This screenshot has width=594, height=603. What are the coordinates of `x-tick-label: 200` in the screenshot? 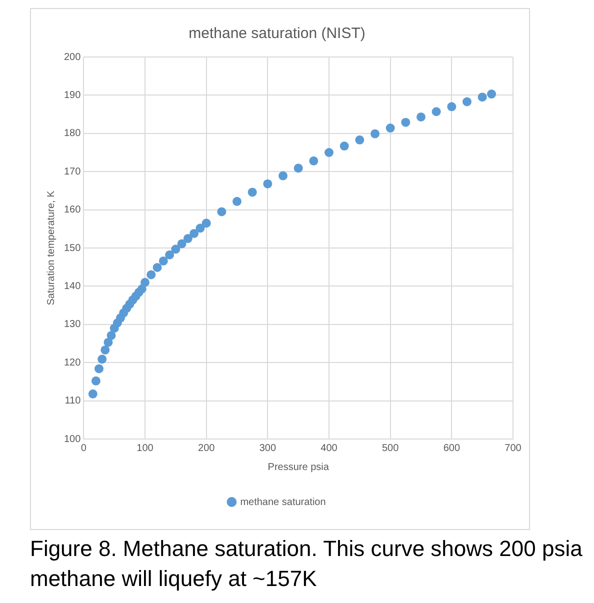 It's located at (207, 448).